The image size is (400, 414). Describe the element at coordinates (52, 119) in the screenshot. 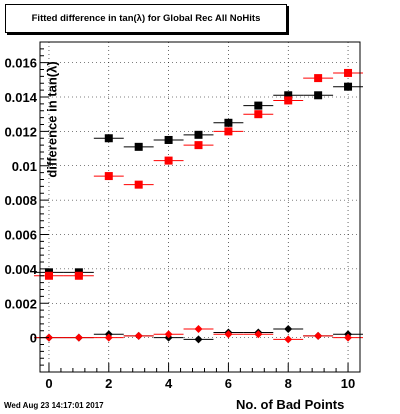

I see `y-axis-label: difference in tan(λ)` at that location.